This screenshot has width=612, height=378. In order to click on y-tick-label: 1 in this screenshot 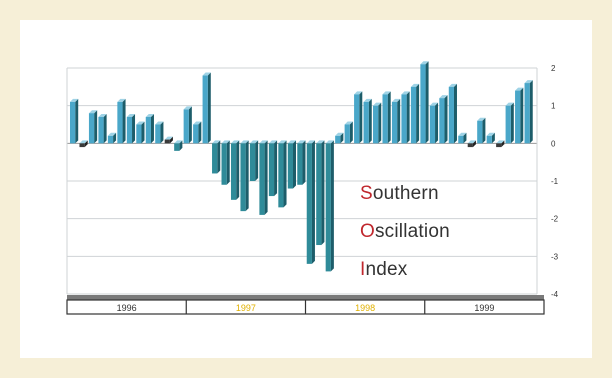, I will do `click(553, 106)`.